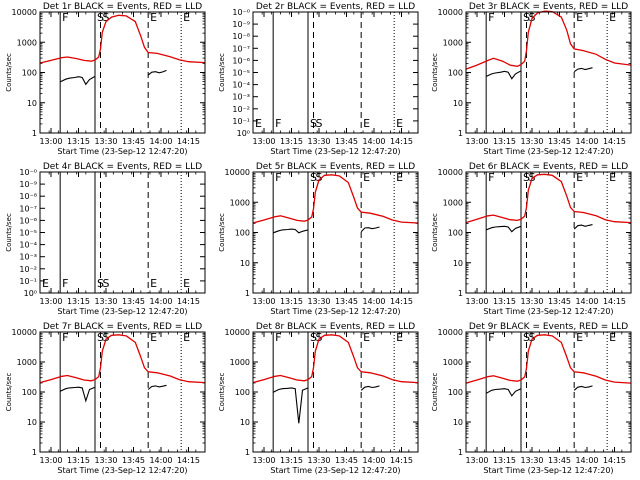 The height and width of the screenshot is (480, 640). What do you see at coordinates (28, 220) in the screenshot?
I see `y-tick-label: 10⁻⁶` at bounding box center [28, 220].